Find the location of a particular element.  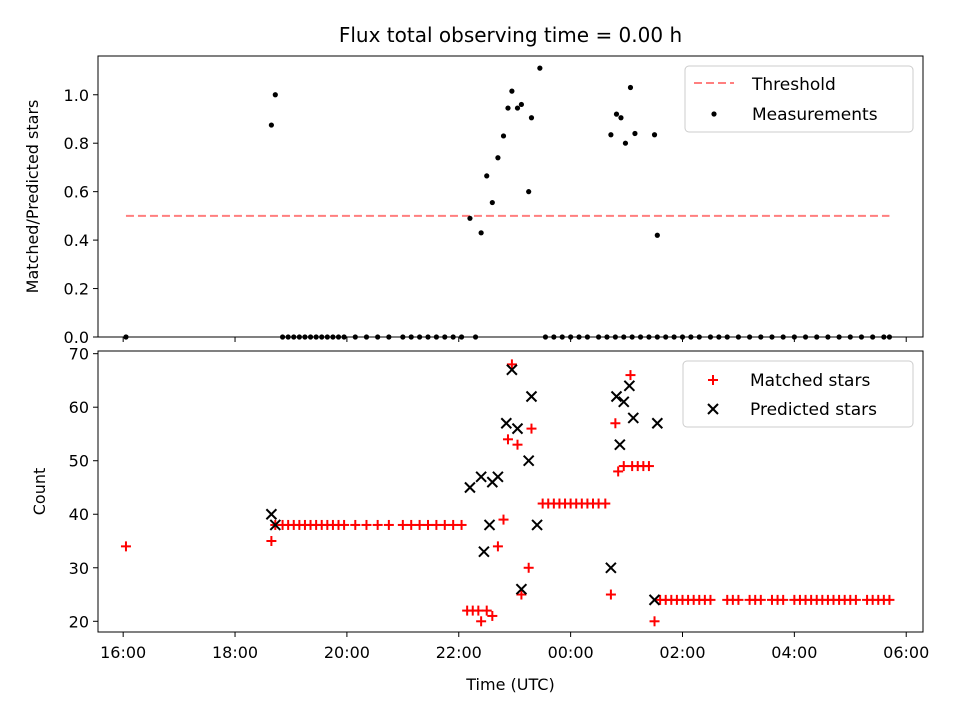

y-tick-label: 0.8 is located at coordinates (76, 143).